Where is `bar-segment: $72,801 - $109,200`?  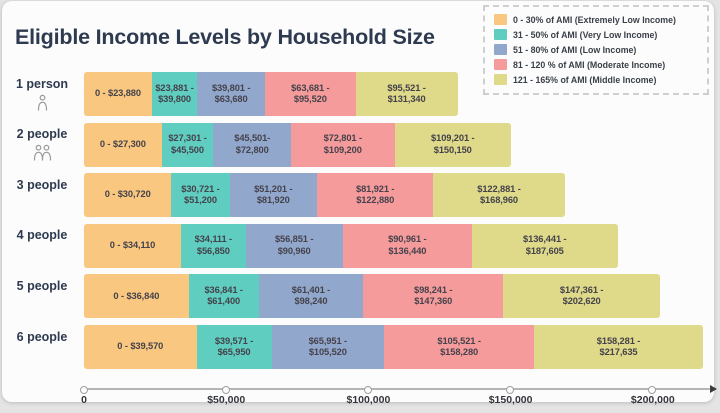 bar-segment: $72,801 - $109,200 is located at coordinates (343, 144).